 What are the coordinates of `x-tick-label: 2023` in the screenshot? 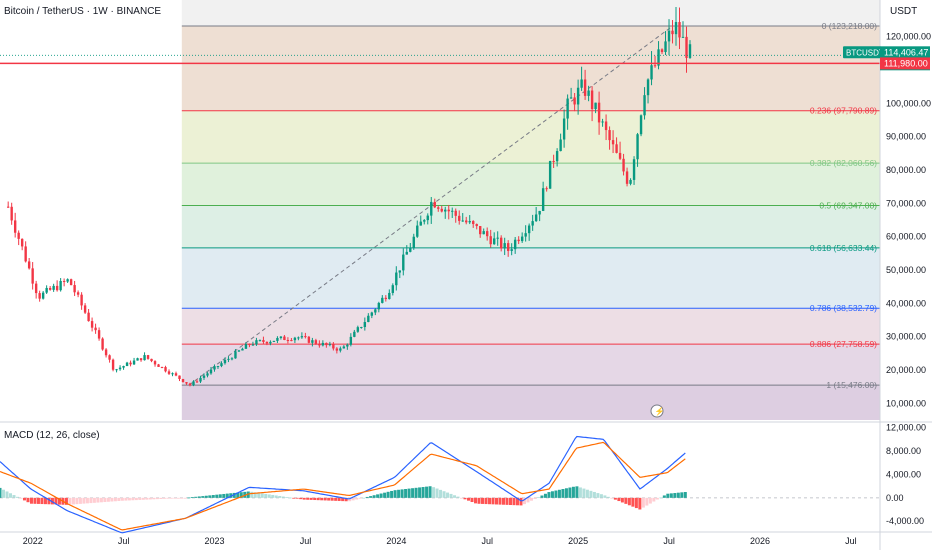 It's located at (215, 541).